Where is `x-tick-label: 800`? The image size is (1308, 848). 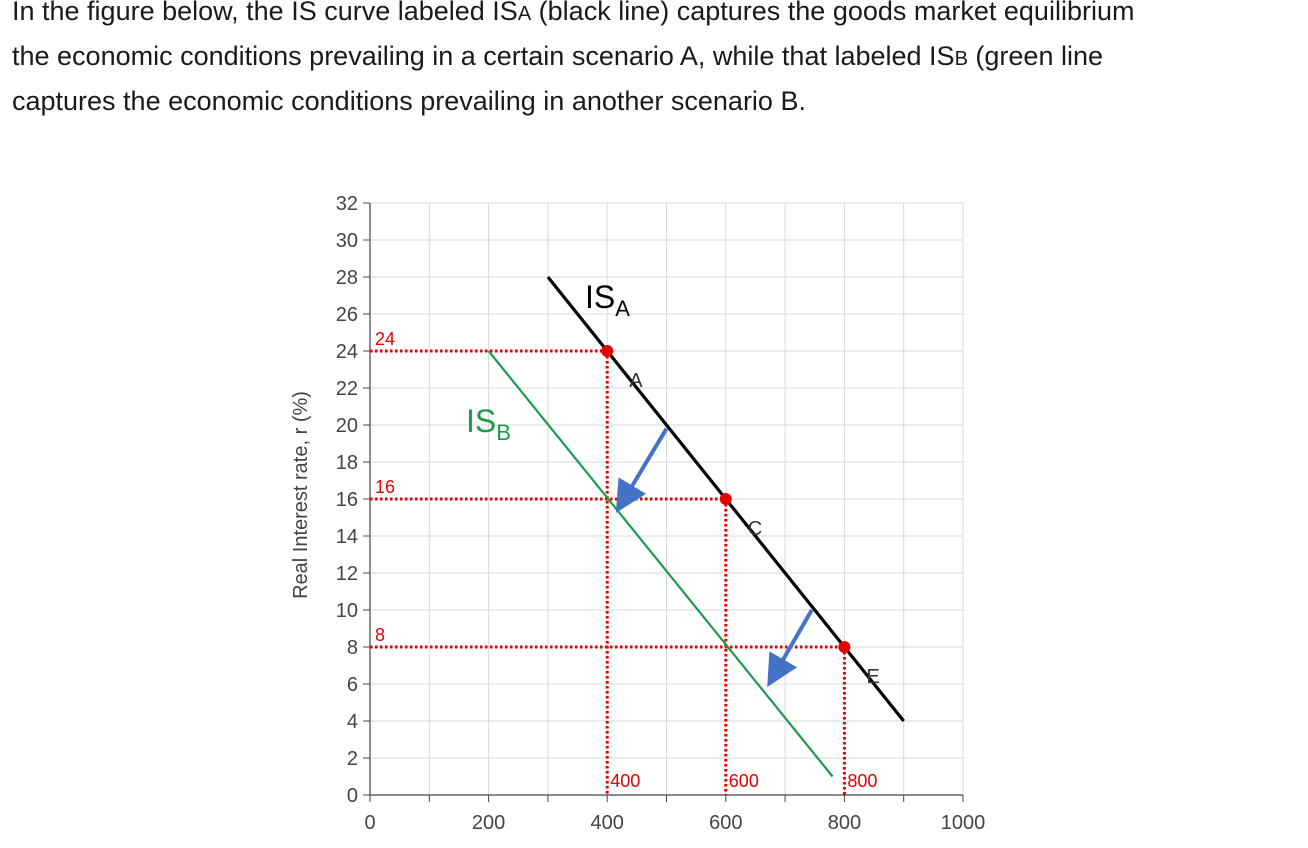 x-tick-label: 800 is located at coordinates (844, 823).